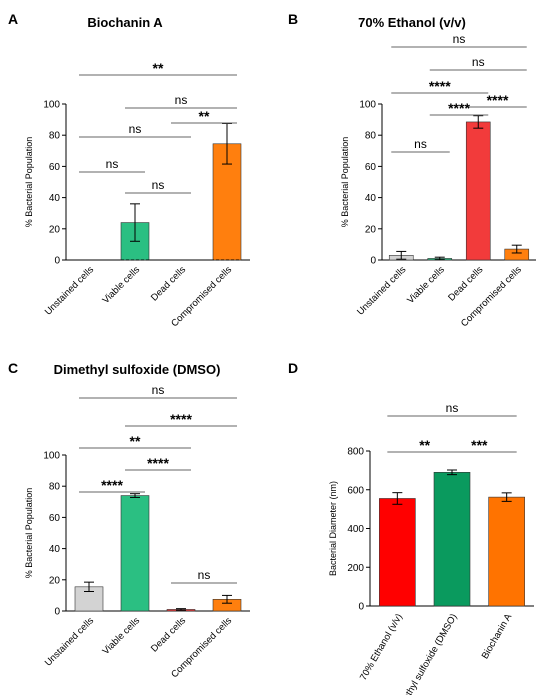  What do you see at coordinates (293, 19) in the screenshot?
I see `panel-letter: B` at bounding box center [293, 19].